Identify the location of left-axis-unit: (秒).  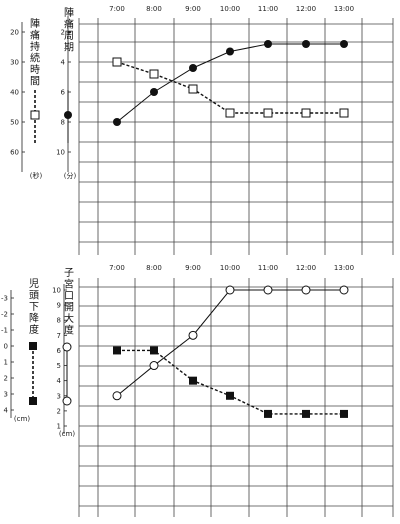
(36, 175).